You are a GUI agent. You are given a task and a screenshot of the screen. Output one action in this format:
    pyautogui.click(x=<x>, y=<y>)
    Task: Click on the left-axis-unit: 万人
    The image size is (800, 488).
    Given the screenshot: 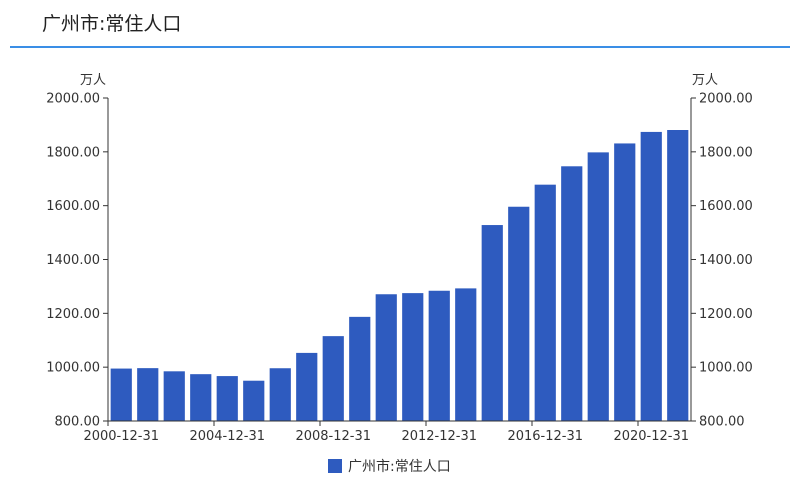 What is the action you would take?
    pyautogui.click(x=93, y=80)
    